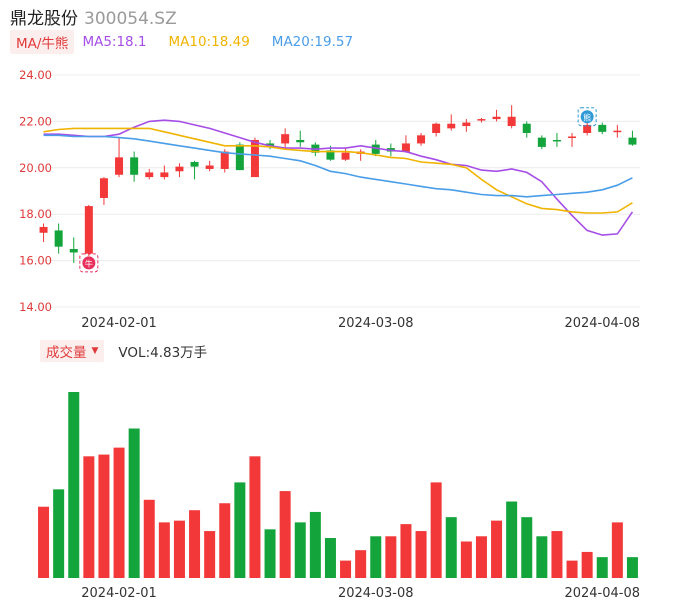 This screenshot has width=686, height=606. I want to click on stock-code: 300054.SZ, so click(130, 19).